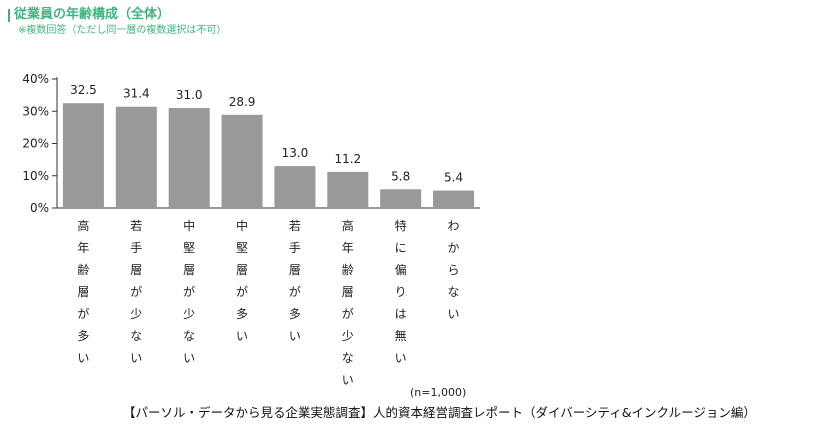 This screenshot has width=825, height=430. I want to click on chart-header: 従業員の年齢構成（全体） ※複数回答（ただし同一層の複数選択は不可）, so click(117, 22).